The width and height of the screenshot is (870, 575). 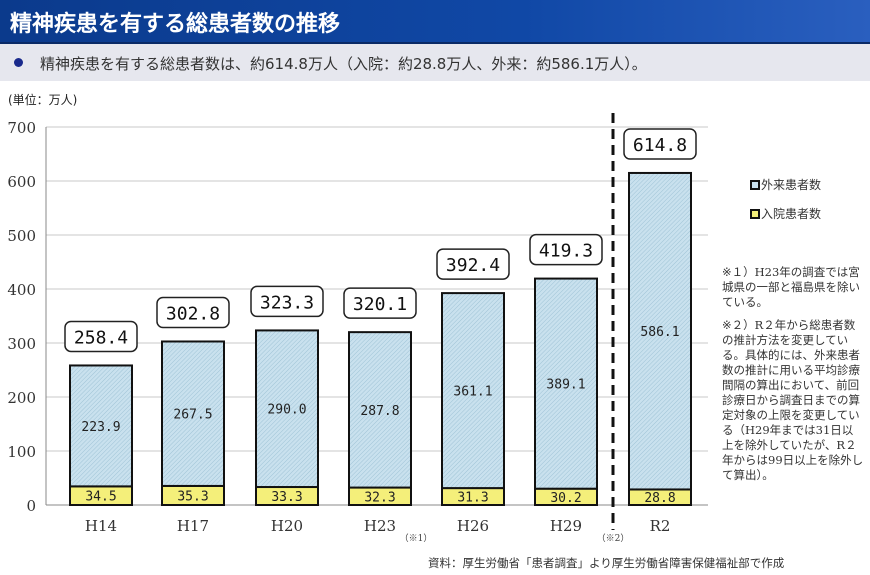 I want to click on data-label-outpatient: 389.1, so click(x=565, y=385).